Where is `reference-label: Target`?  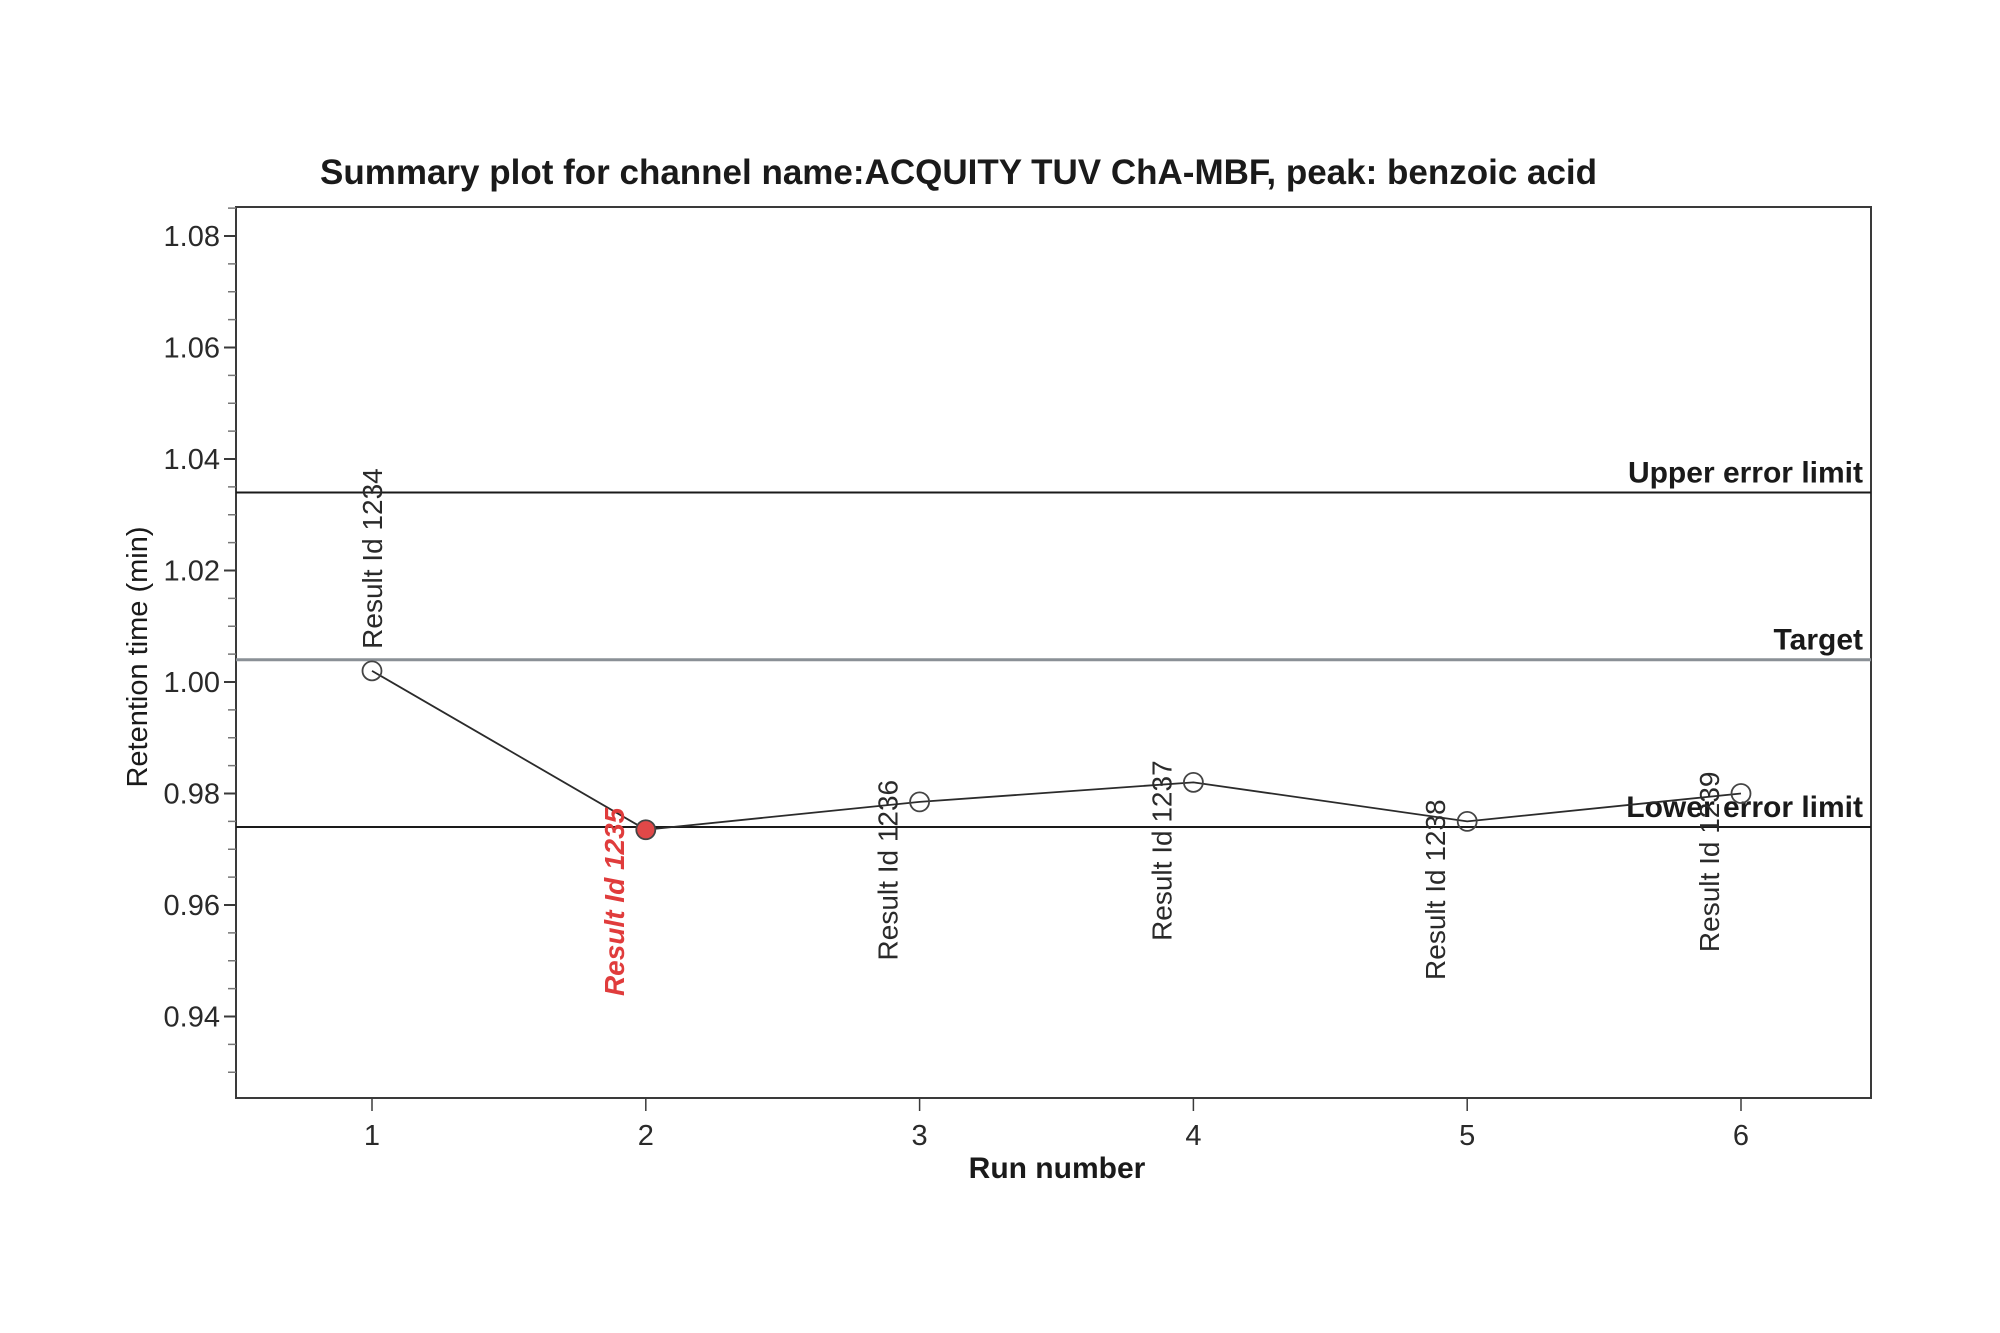
reference-label: Target is located at coordinates (1818, 640).